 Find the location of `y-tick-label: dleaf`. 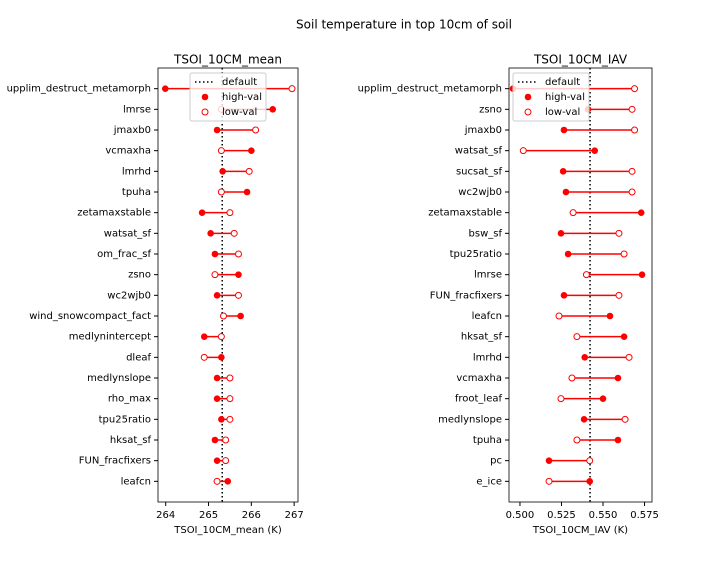

y-tick-label: dleaf is located at coordinates (138, 357).